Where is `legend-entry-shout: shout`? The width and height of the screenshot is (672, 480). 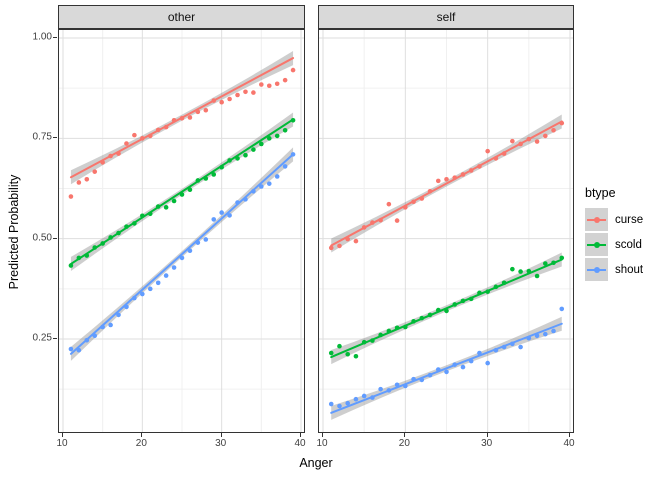 legend-entry-shout: shout is located at coordinates (614, 269).